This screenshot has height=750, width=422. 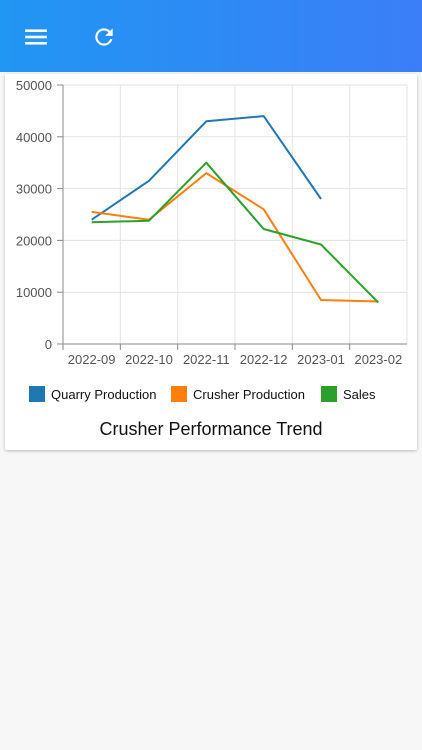 What do you see at coordinates (36, 37) in the screenshot?
I see `menu-icon` at bounding box center [36, 37].